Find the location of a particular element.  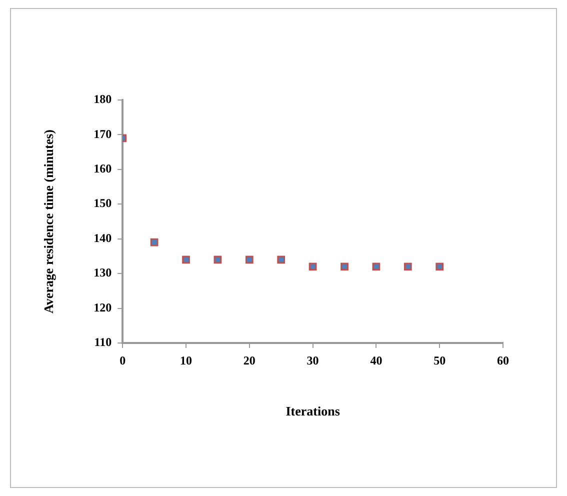

y-tick-label: 110 is located at coordinates (103, 342).